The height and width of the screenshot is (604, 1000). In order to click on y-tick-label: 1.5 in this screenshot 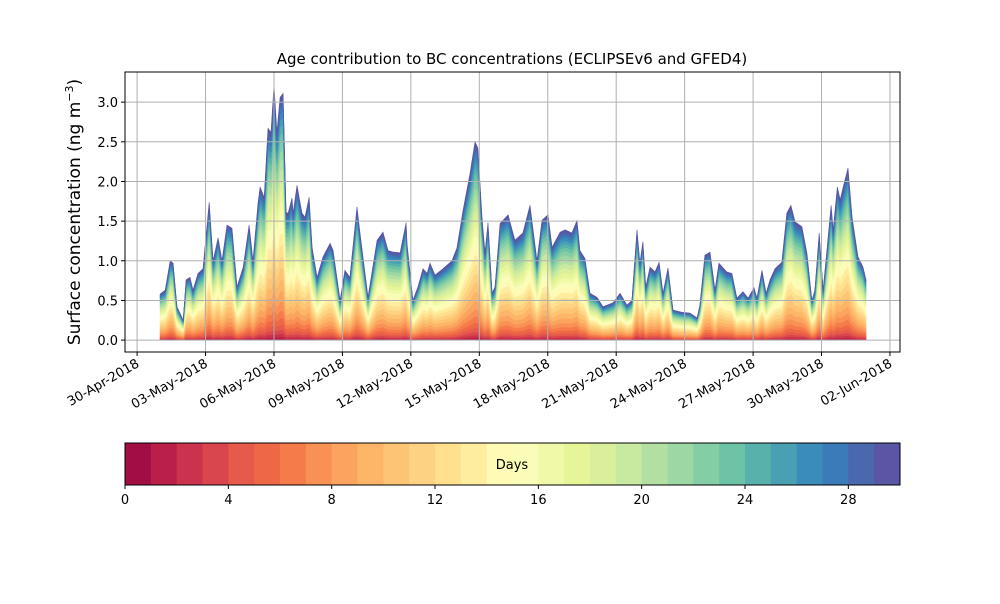, I will do `click(107, 222)`.